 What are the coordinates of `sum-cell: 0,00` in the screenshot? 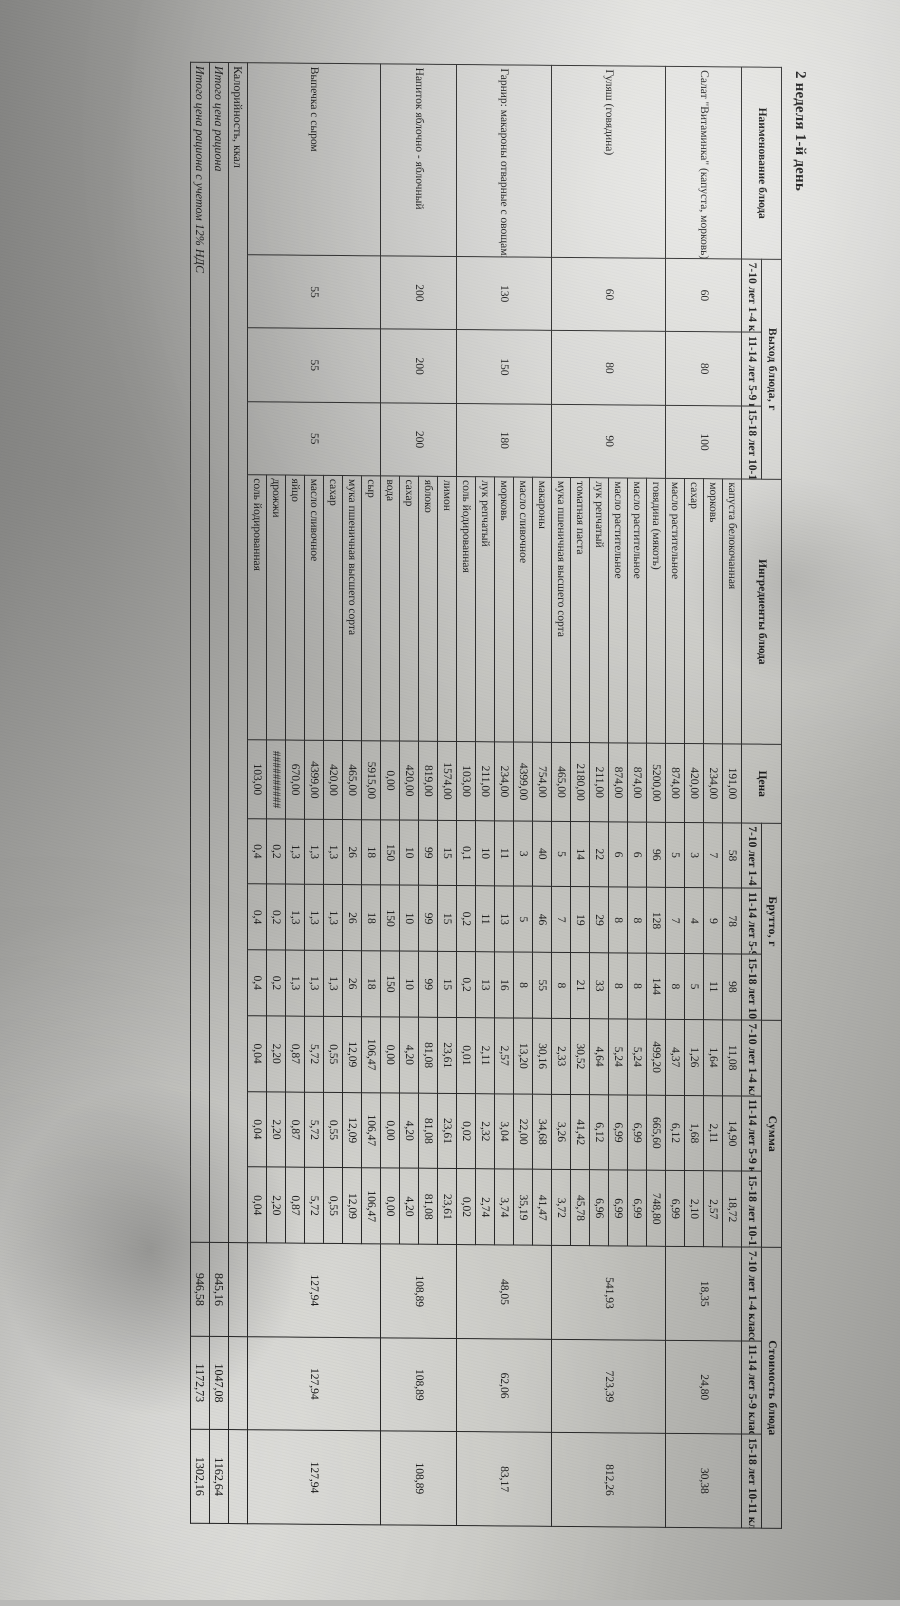 It's located at (390, 1130).